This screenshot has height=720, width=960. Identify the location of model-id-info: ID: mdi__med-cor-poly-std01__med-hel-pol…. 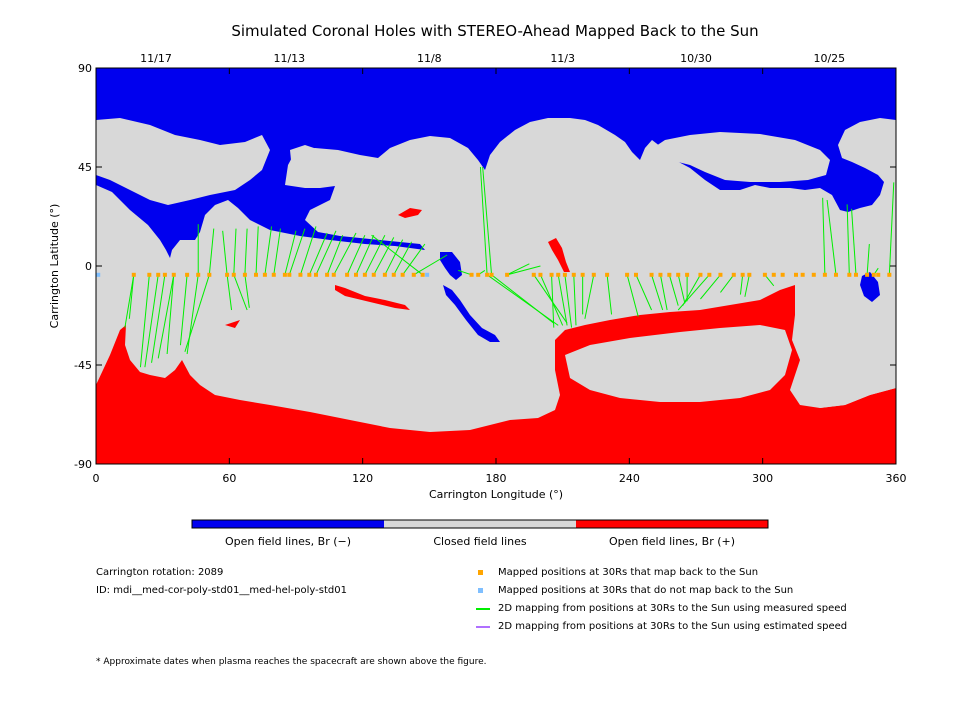
(221, 590).